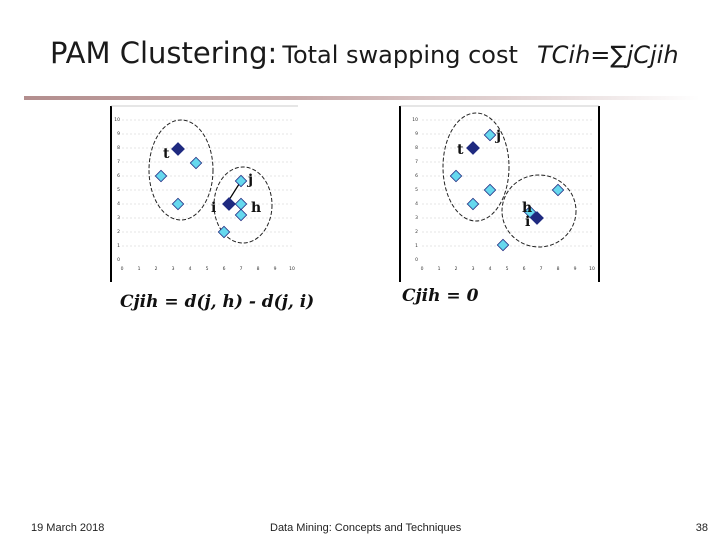  Describe the element at coordinates (68, 528) in the screenshot. I see `footer-date: 19 March 2018` at that location.